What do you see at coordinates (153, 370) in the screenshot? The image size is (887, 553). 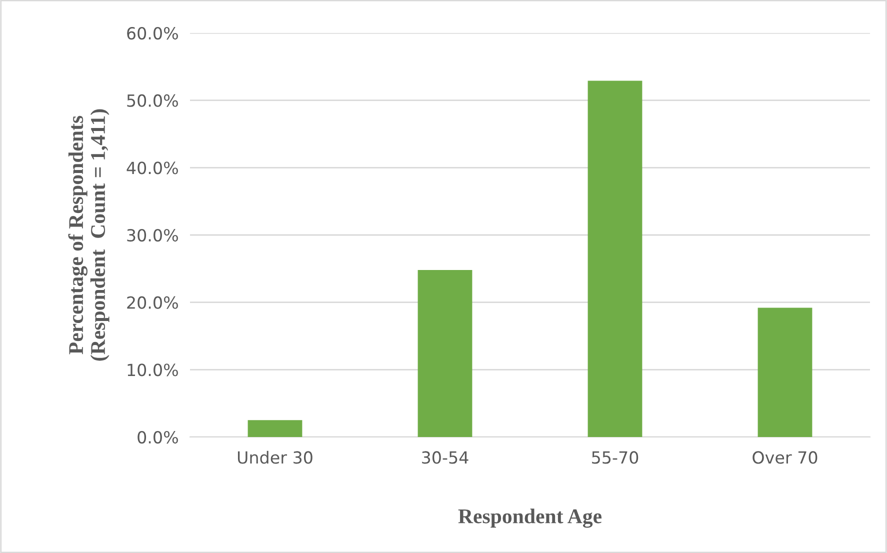 I see `y-tick-label: 10.0%` at bounding box center [153, 370].